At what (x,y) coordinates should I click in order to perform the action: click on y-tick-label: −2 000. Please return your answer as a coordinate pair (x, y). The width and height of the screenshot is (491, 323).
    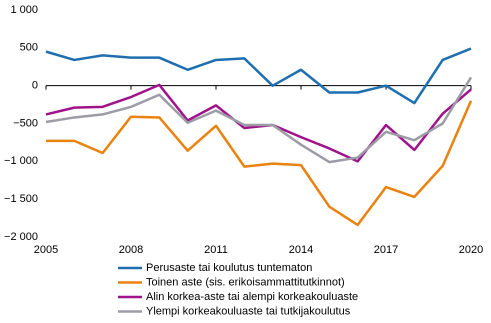
    Looking at the image, I should click on (21, 237).